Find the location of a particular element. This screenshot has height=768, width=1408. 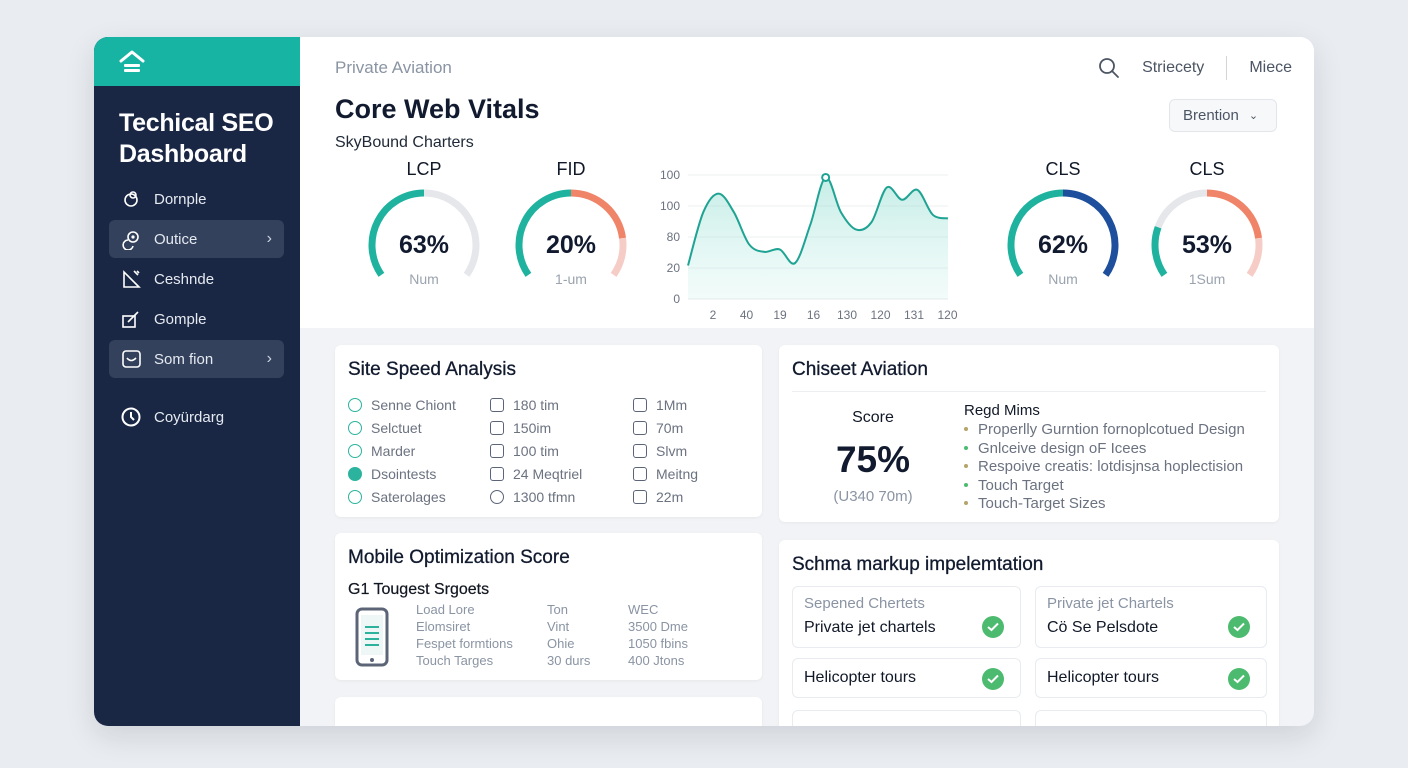

nav-link-2: Miece is located at coordinates (1270, 67).